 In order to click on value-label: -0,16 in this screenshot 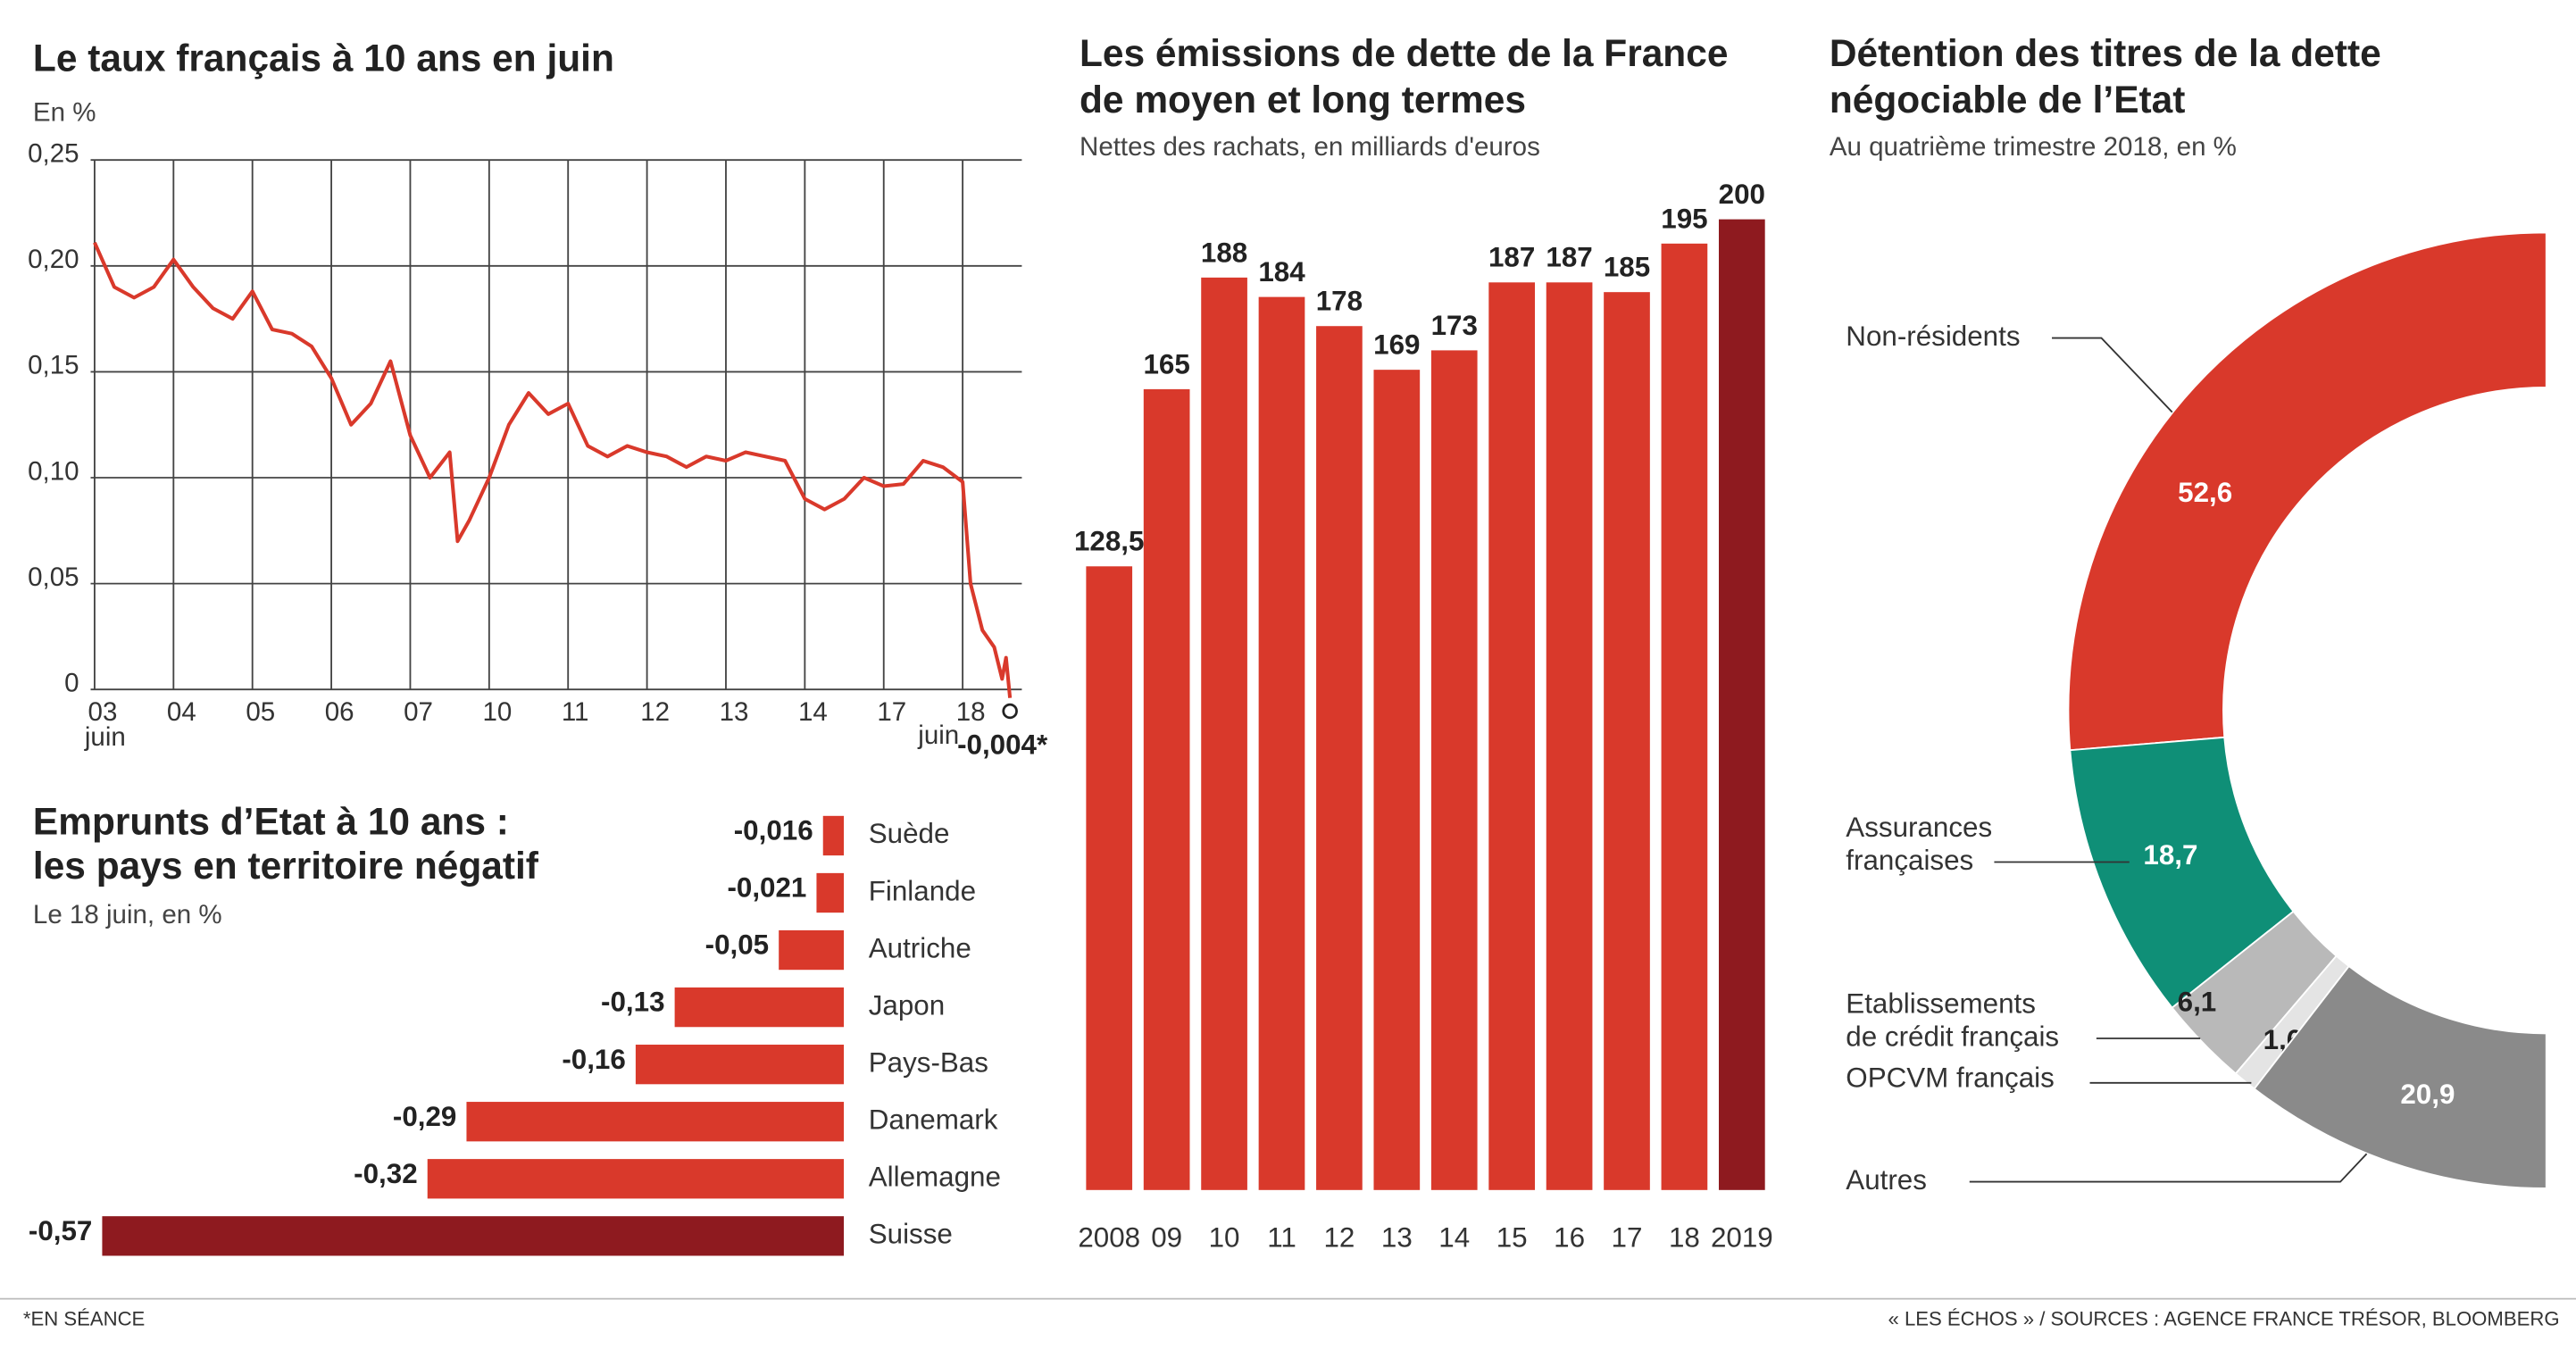, I will do `click(593, 1060)`.